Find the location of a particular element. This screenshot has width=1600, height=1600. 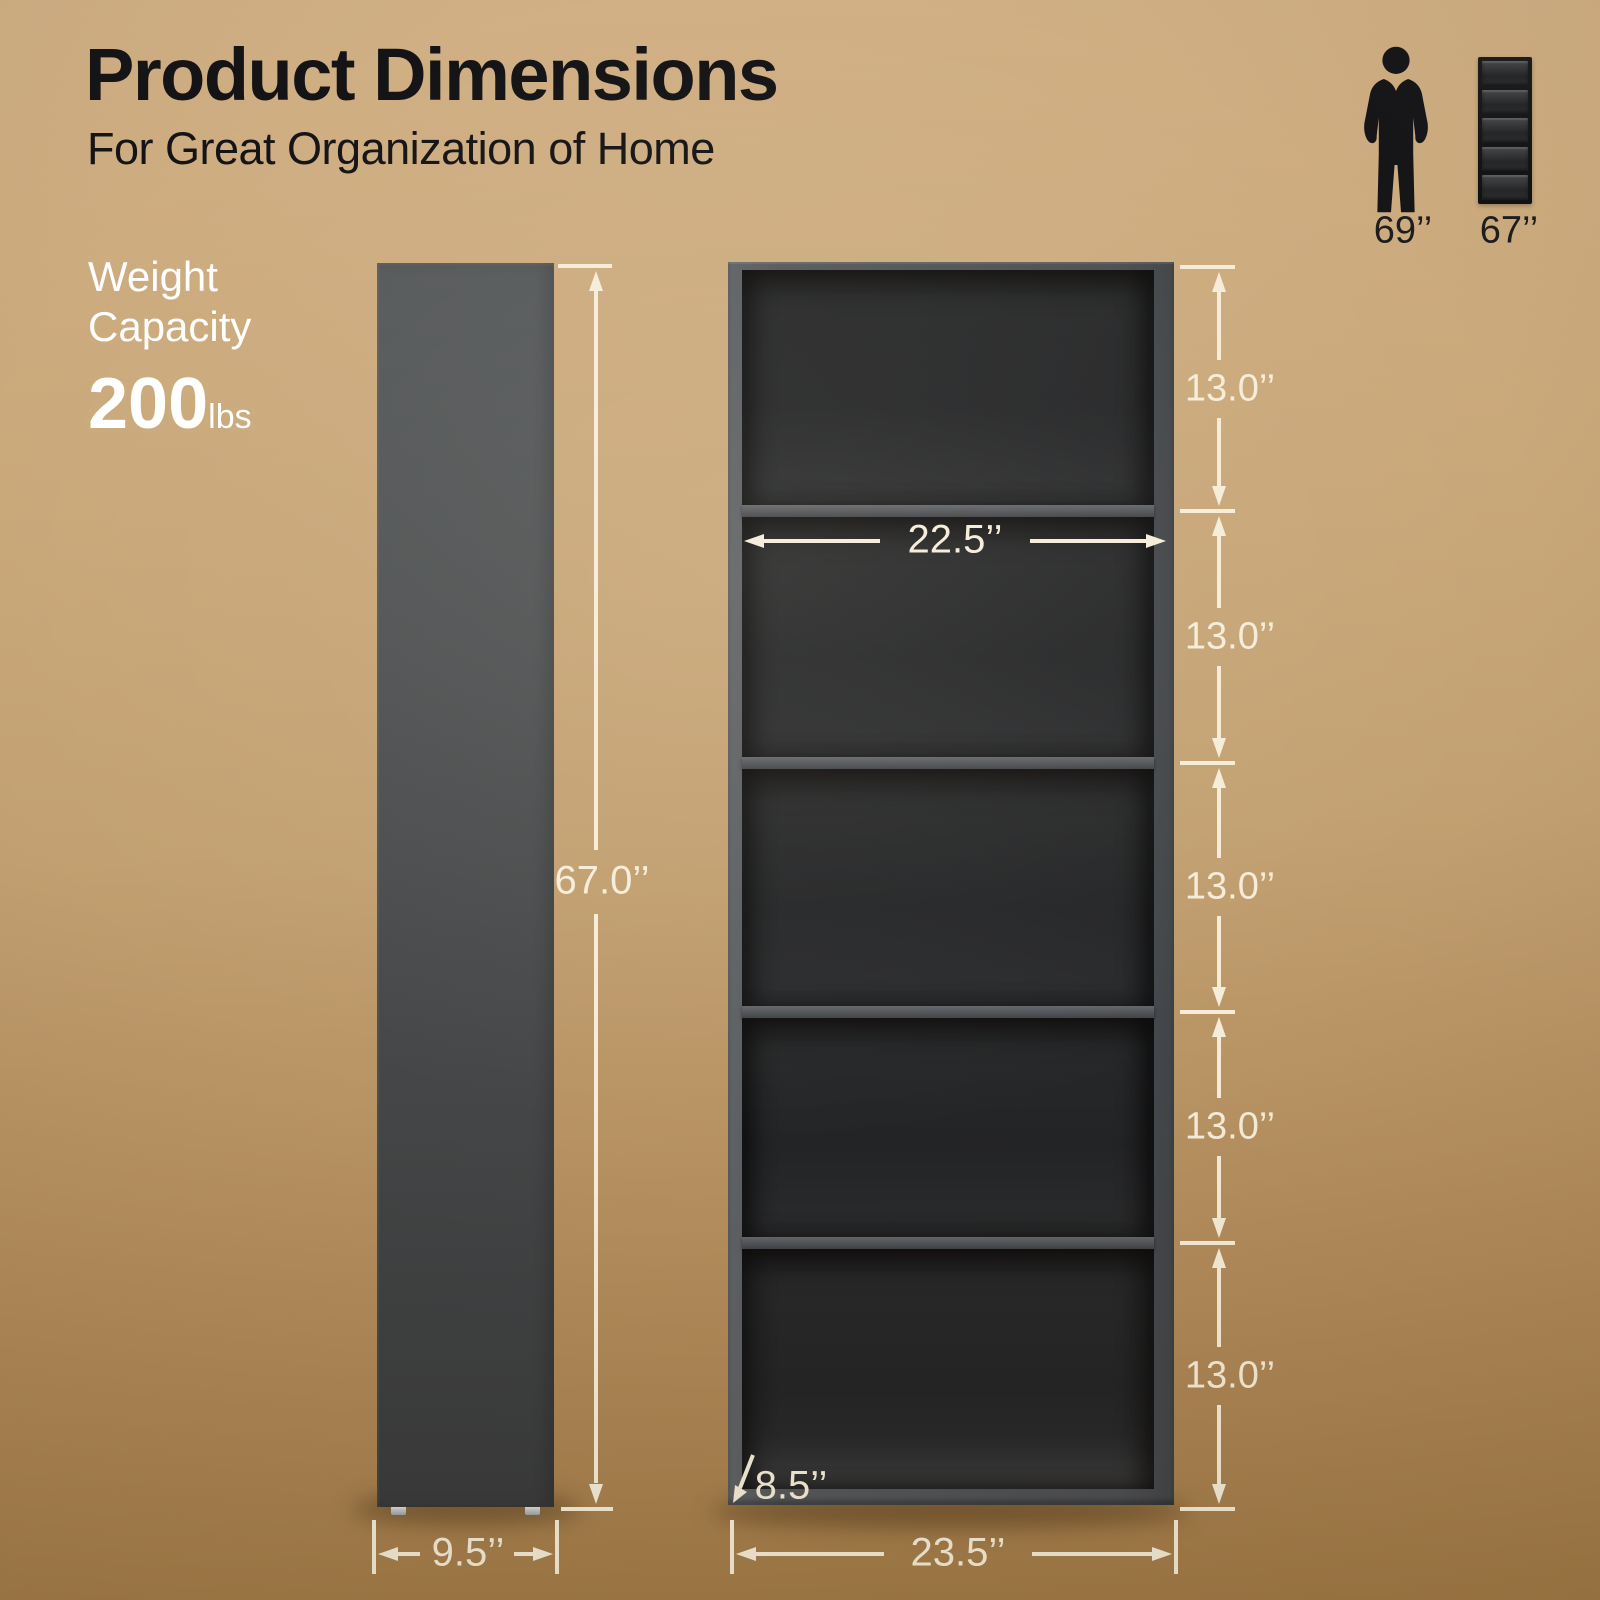

weight-capacity-value: 200 lbs is located at coordinates (170, 404).